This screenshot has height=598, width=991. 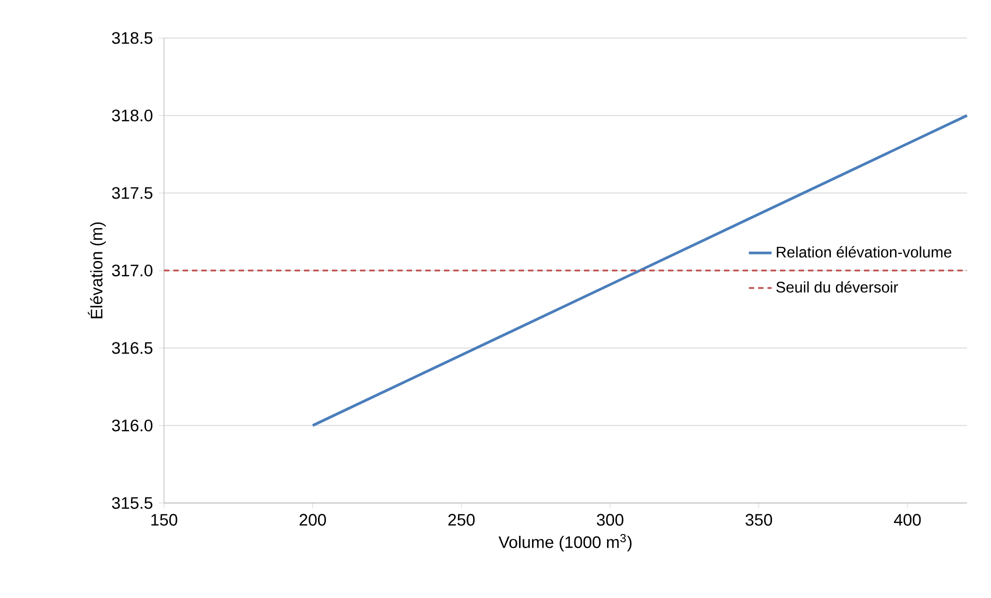 What do you see at coordinates (864, 252) in the screenshot?
I see `legend-label: Relation élévation-volume` at bounding box center [864, 252].